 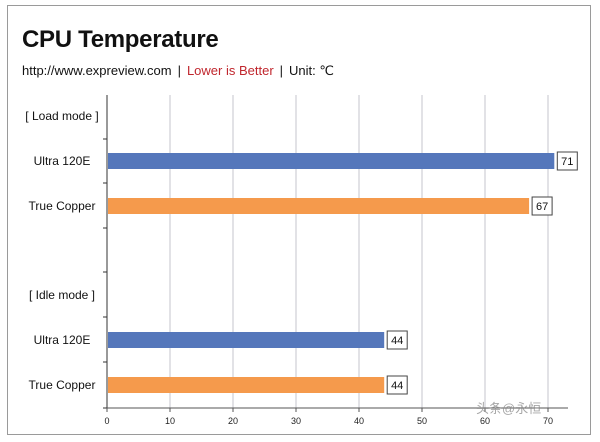 What do you see at coordinates (230, 70) in the screenshot?
I see `lower-is-better-note: Lower is Better` at bounding box center [230, 70].